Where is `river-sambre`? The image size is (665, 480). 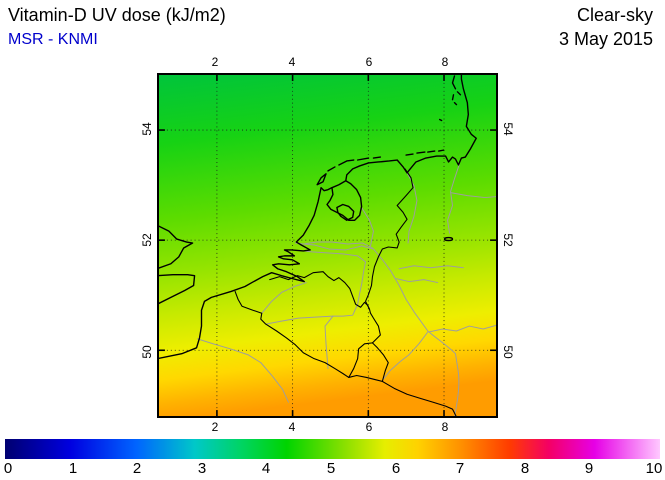 river-sambre is located at coordinates (299, 320).